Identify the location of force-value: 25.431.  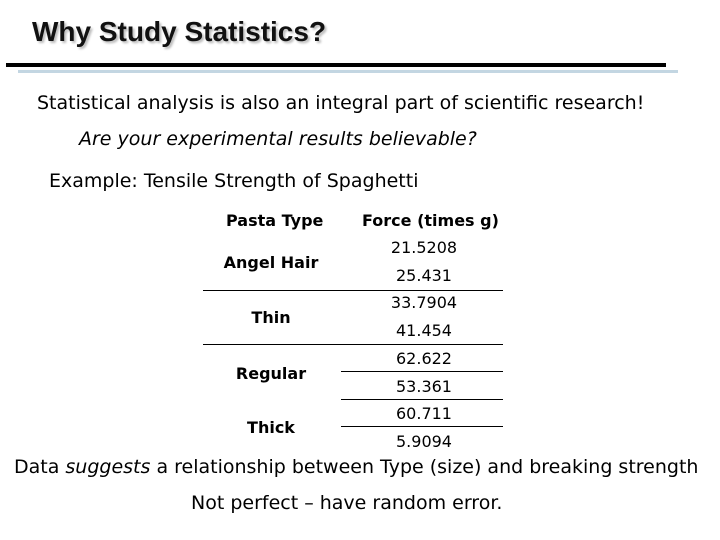
(424, 275).